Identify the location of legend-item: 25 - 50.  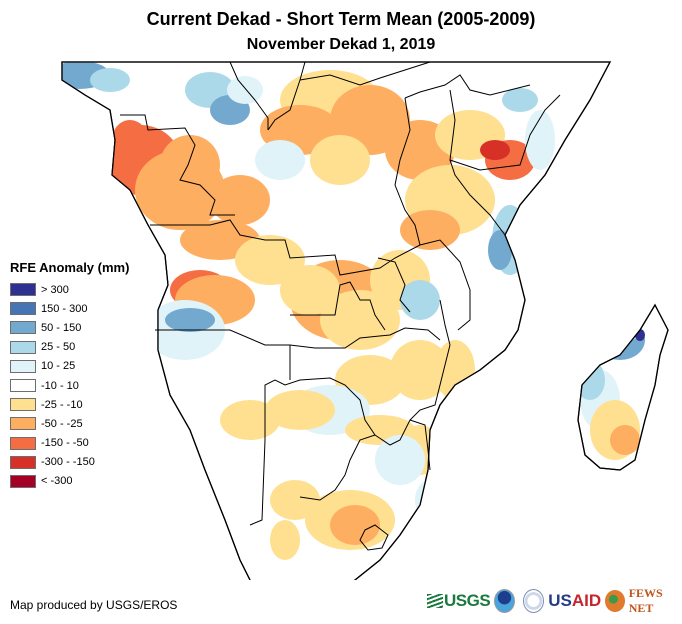
(69, 347).